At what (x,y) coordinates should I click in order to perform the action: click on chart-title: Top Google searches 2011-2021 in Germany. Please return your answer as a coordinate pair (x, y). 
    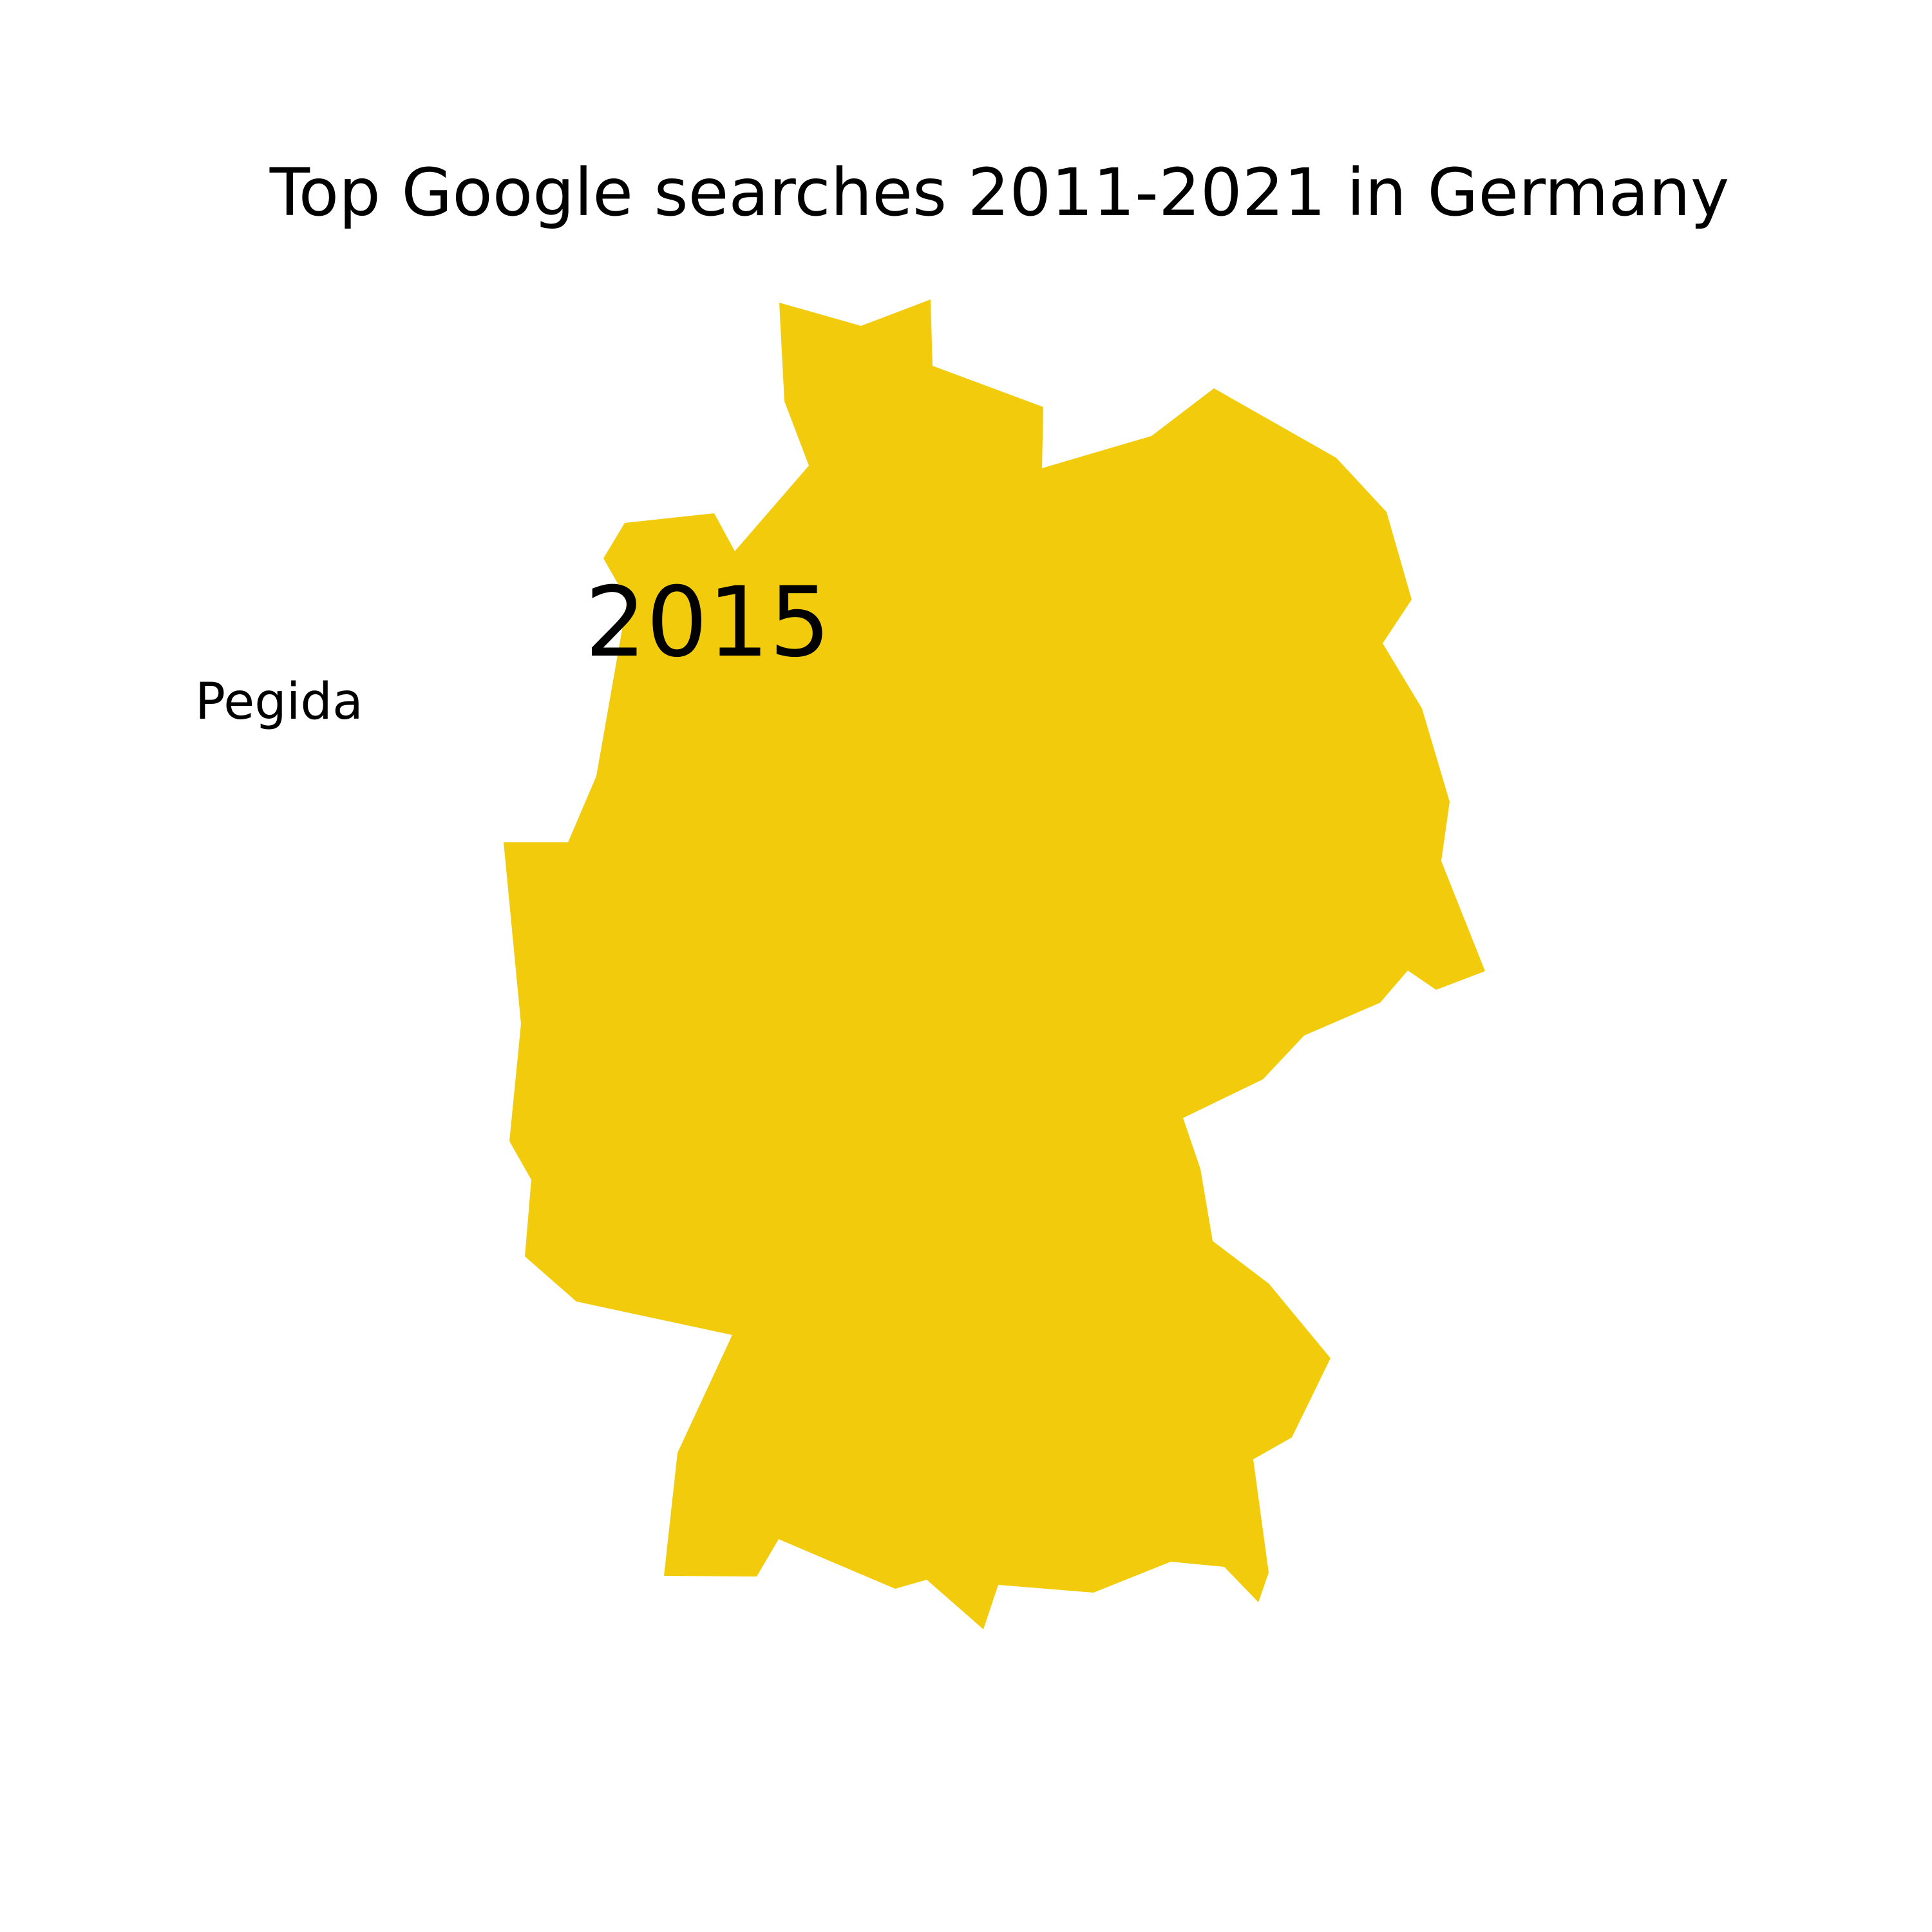
    Looking at the image, I should click on (1000, 193).